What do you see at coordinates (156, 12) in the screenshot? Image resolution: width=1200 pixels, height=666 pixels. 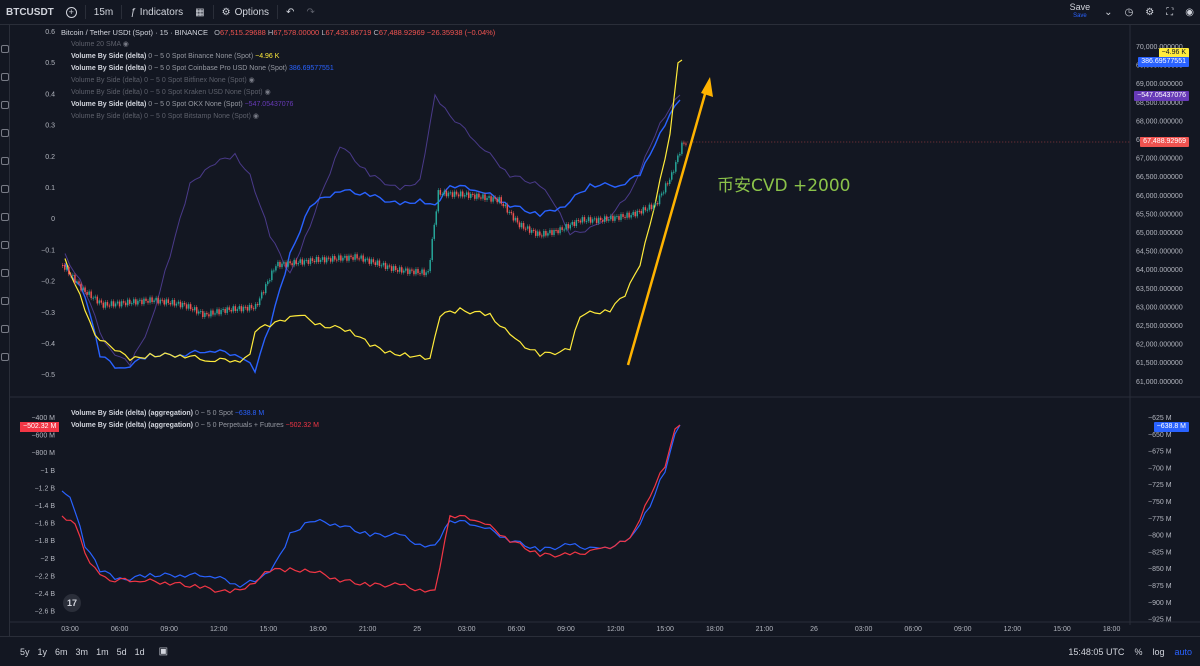 I see `indicators-button: ƒ Indicators` at bounding box center [156, 12].